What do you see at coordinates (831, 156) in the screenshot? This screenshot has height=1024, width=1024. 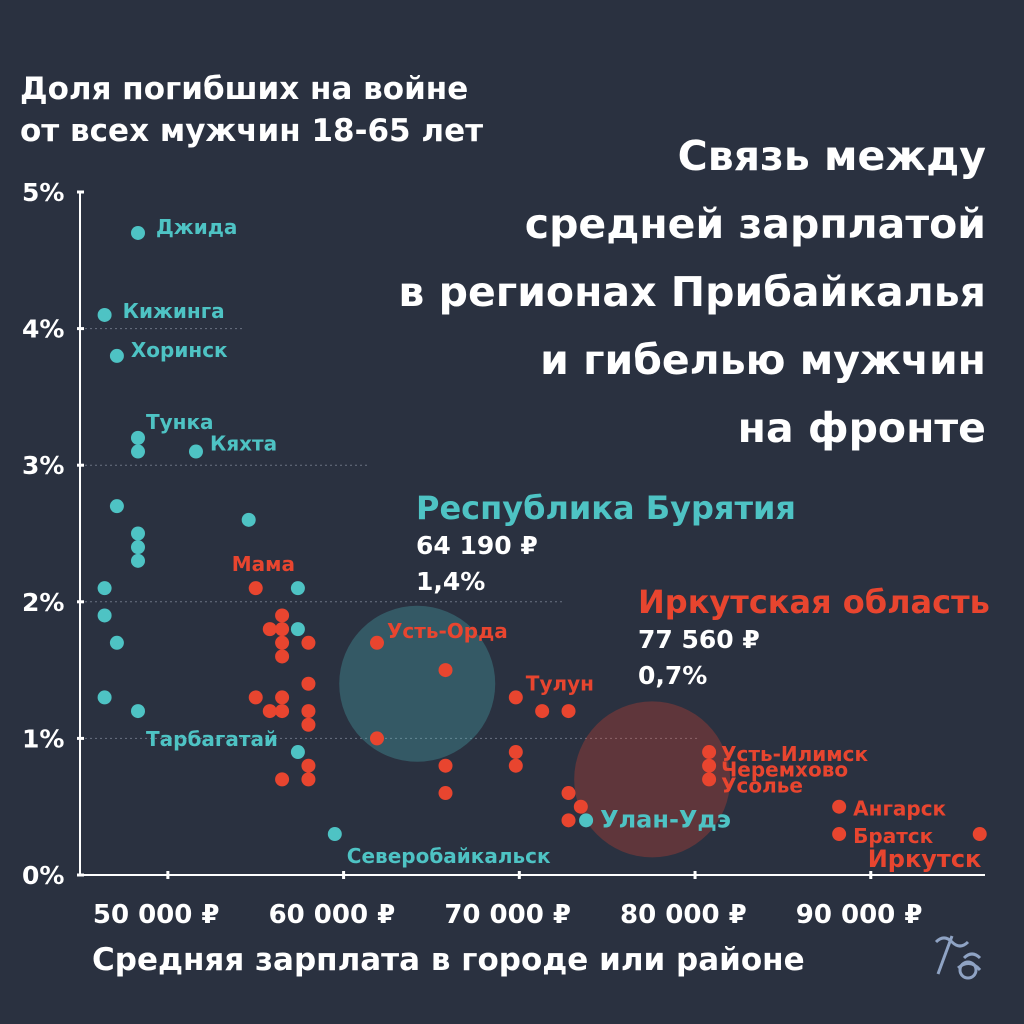 I see `headline-line: Связь между` at bounding box center [831, 156].